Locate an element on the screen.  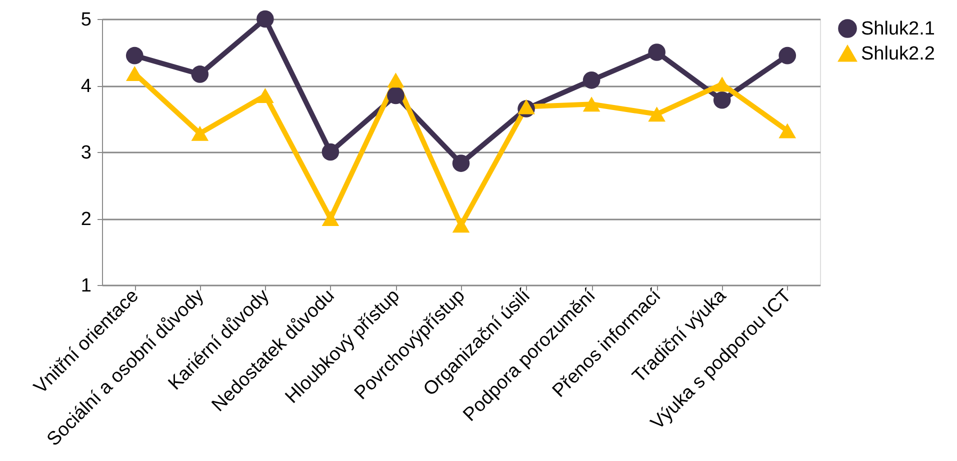
legend-label: Shluk2.1 is located at coordinates (898, 29).